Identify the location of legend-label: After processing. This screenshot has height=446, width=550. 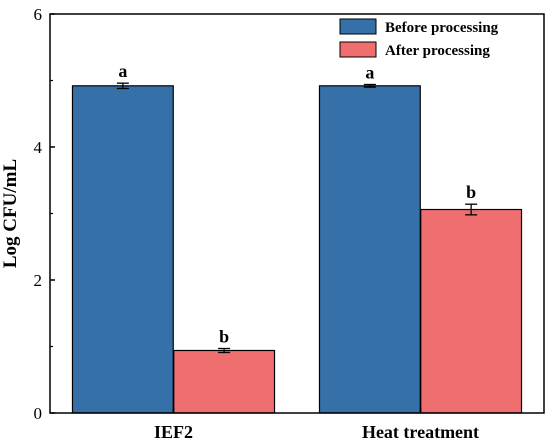
(437, 51).